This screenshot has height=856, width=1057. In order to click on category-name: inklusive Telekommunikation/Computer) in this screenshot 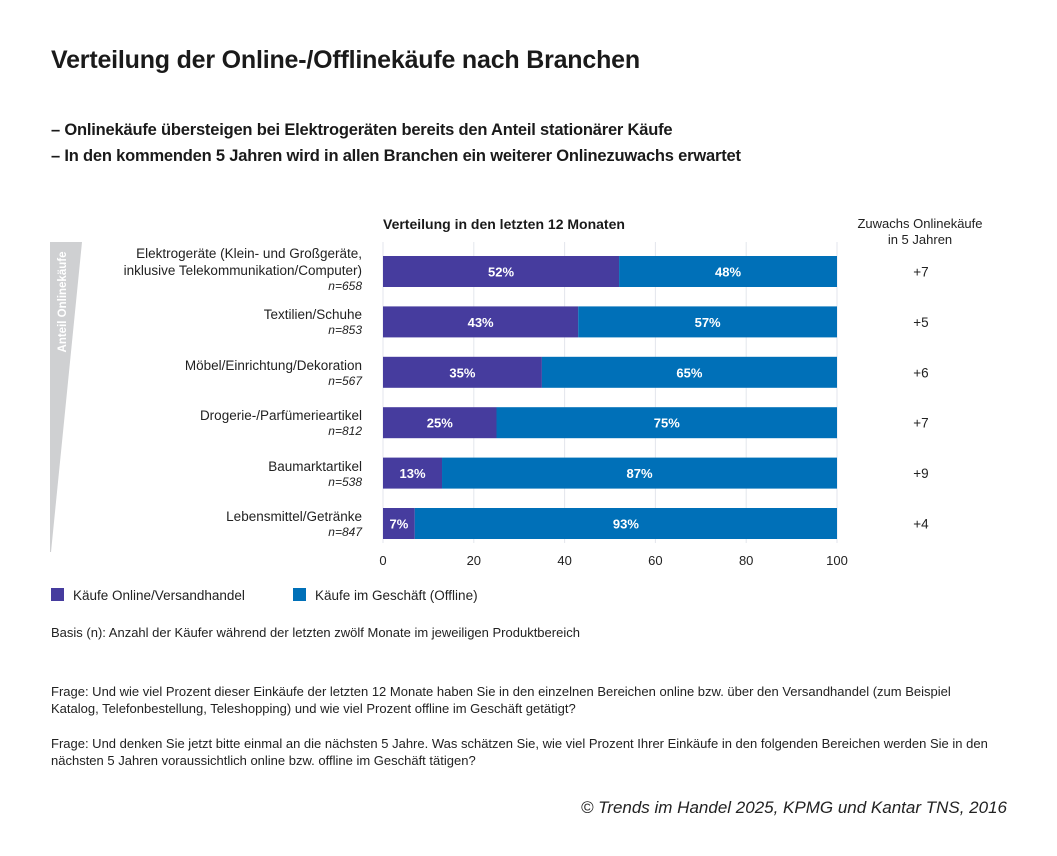, I will do `click(242, 270)`.